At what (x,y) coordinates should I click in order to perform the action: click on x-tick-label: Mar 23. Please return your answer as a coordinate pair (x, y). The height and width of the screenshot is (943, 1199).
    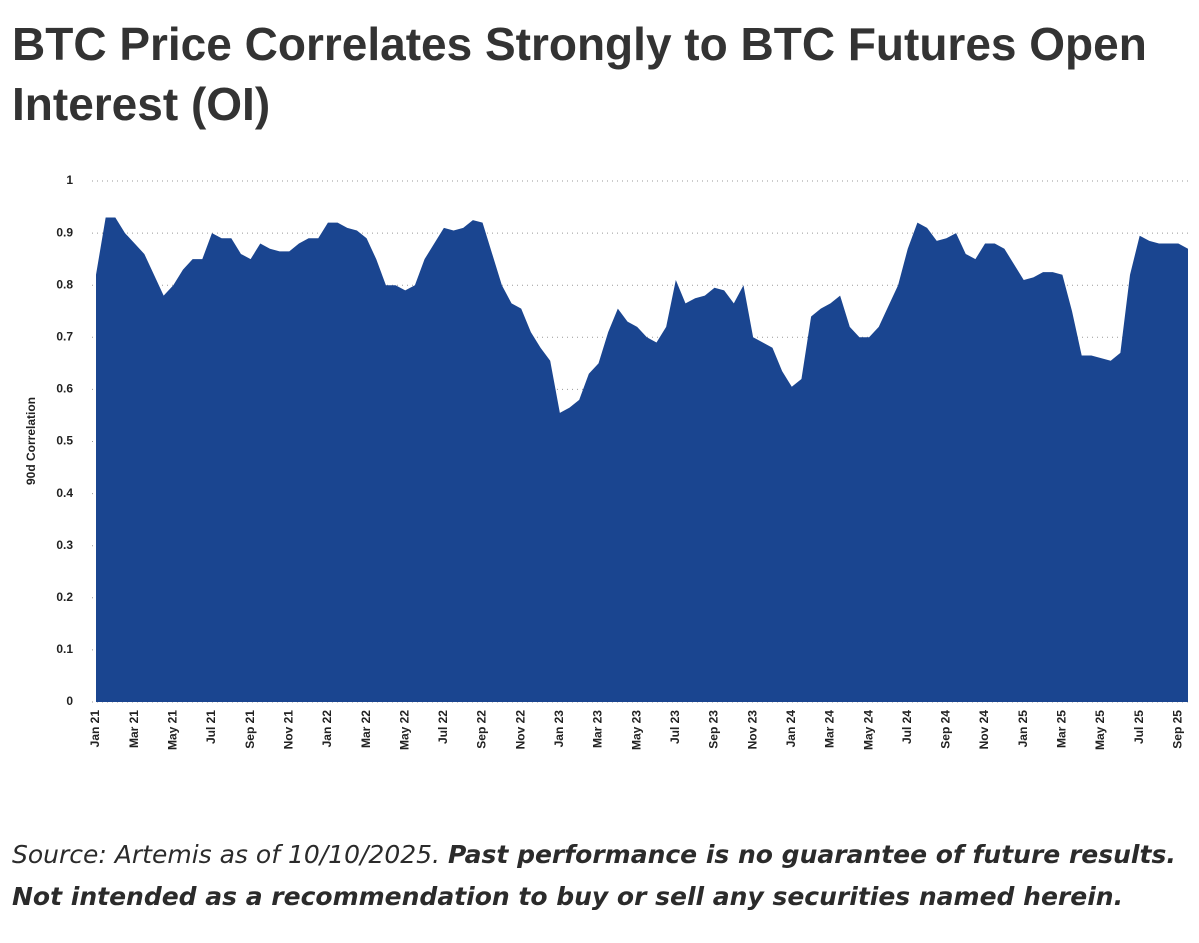
    Looking at the image, I should click on (598, 729).